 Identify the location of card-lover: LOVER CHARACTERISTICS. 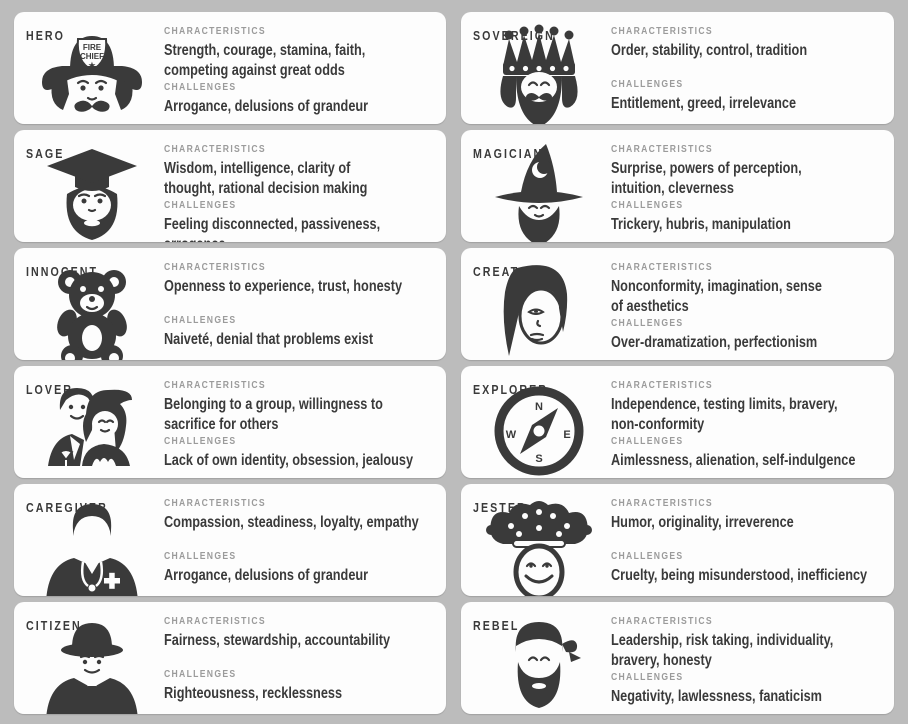
(230, 422).